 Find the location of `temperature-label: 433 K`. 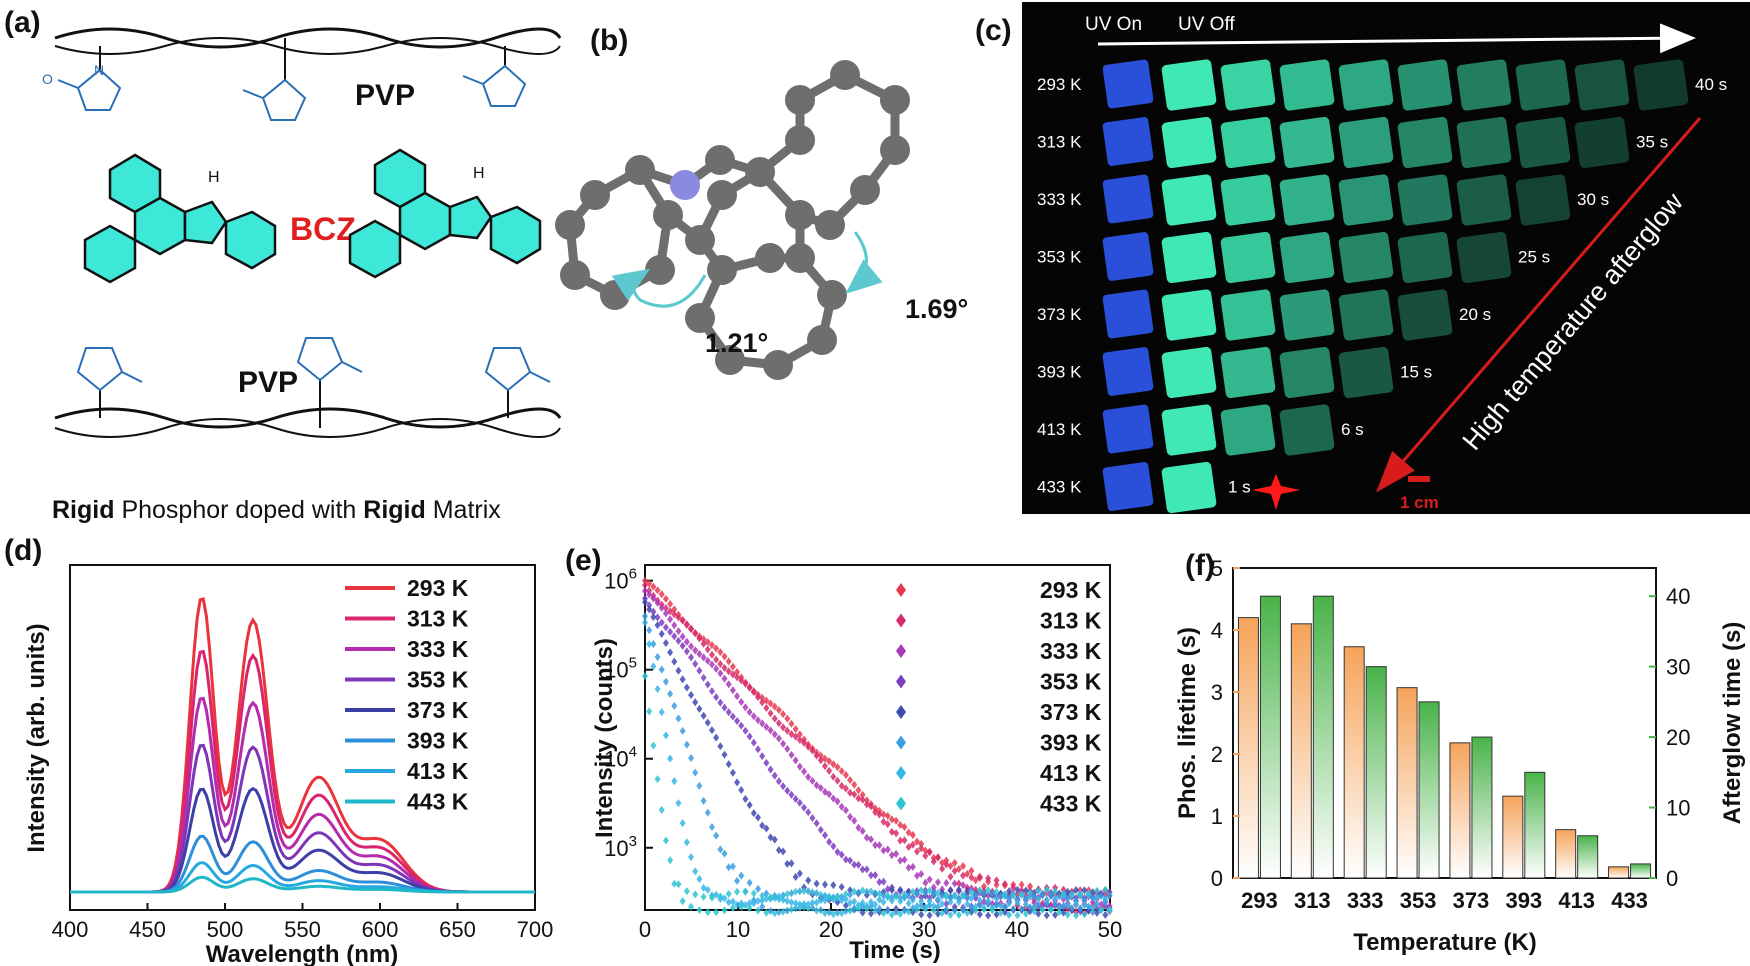

temperature-label: 433 K is located at coordinates (1059, 487).